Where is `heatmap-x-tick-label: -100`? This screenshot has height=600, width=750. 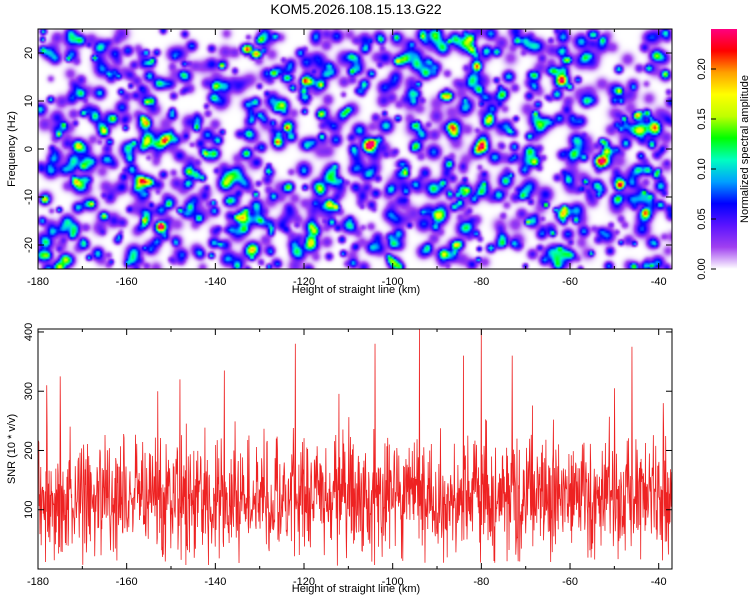
heatmap-x-tick-label: -100 is located at coordinates (393, 282).